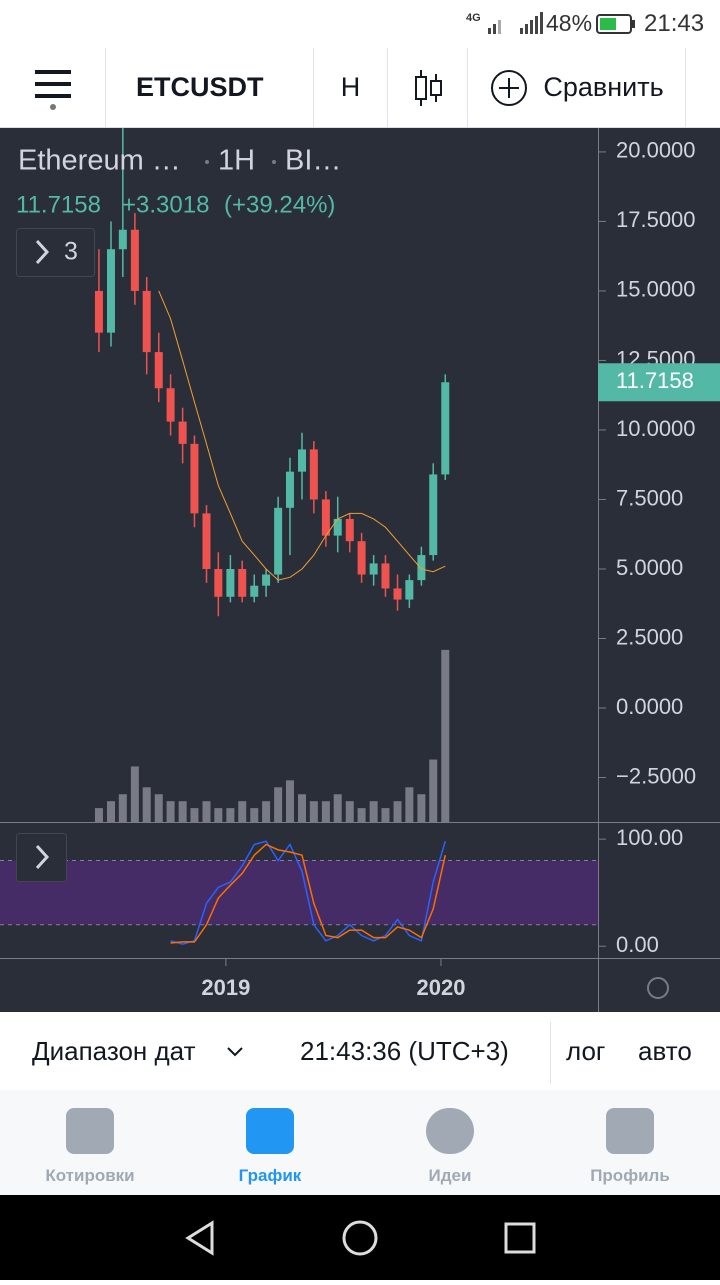  What do you see at coordinates (665, 1051) in the screenshot?
I see `auto-toggle: авто` at bounding box center [665, 1051].